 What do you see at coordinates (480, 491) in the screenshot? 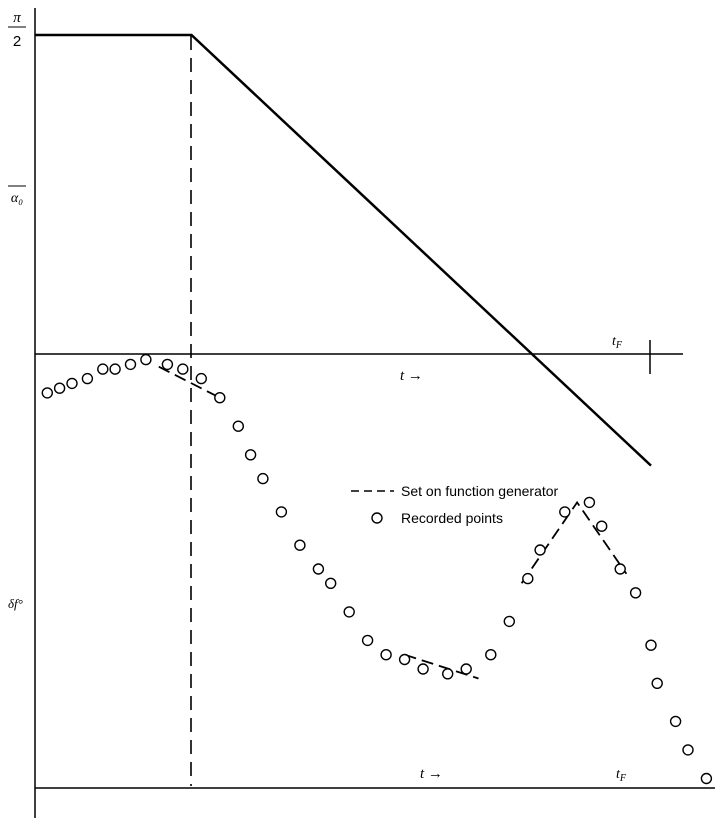
I see `legend-dashed-label: Set on function generator` at bounding box center [480, 491].